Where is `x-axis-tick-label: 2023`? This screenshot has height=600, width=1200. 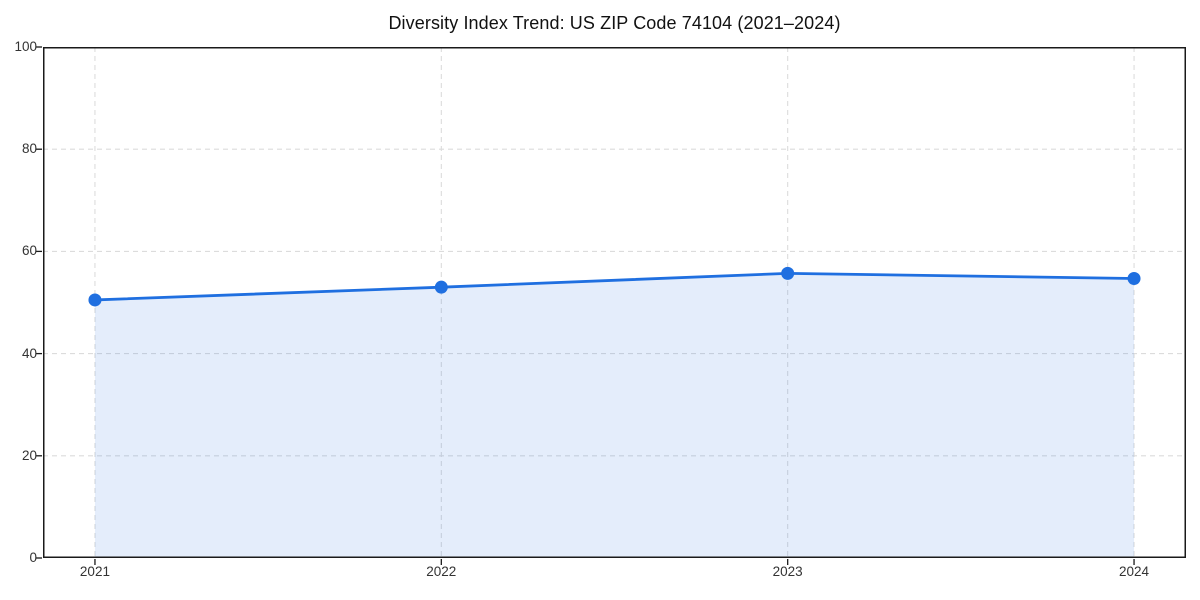 x-axis-tick-label: 2023 is located at coordinates (787, 571).